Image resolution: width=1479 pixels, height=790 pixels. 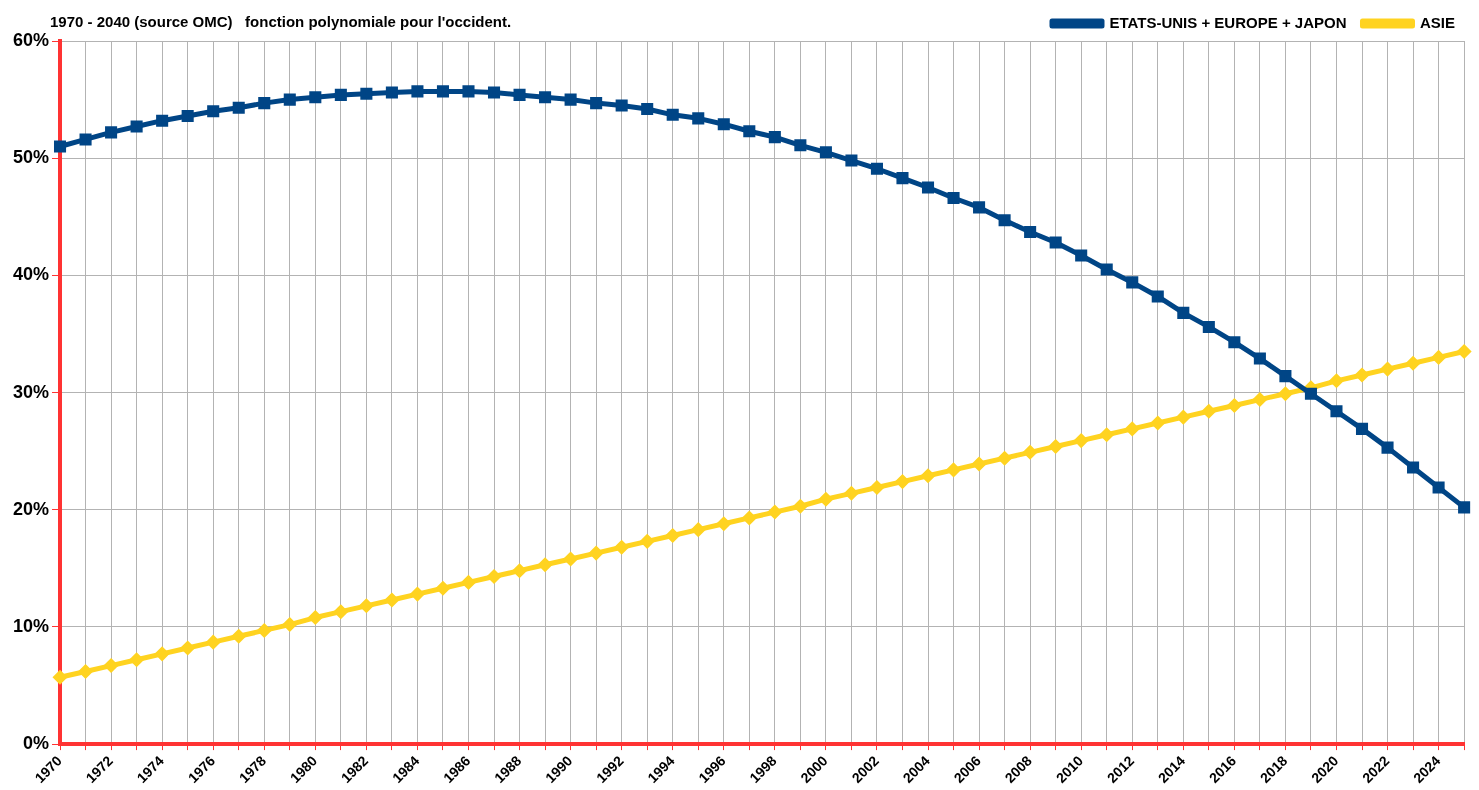 I want to click on y-tick-label: 60%, so click(x=31, y=39).